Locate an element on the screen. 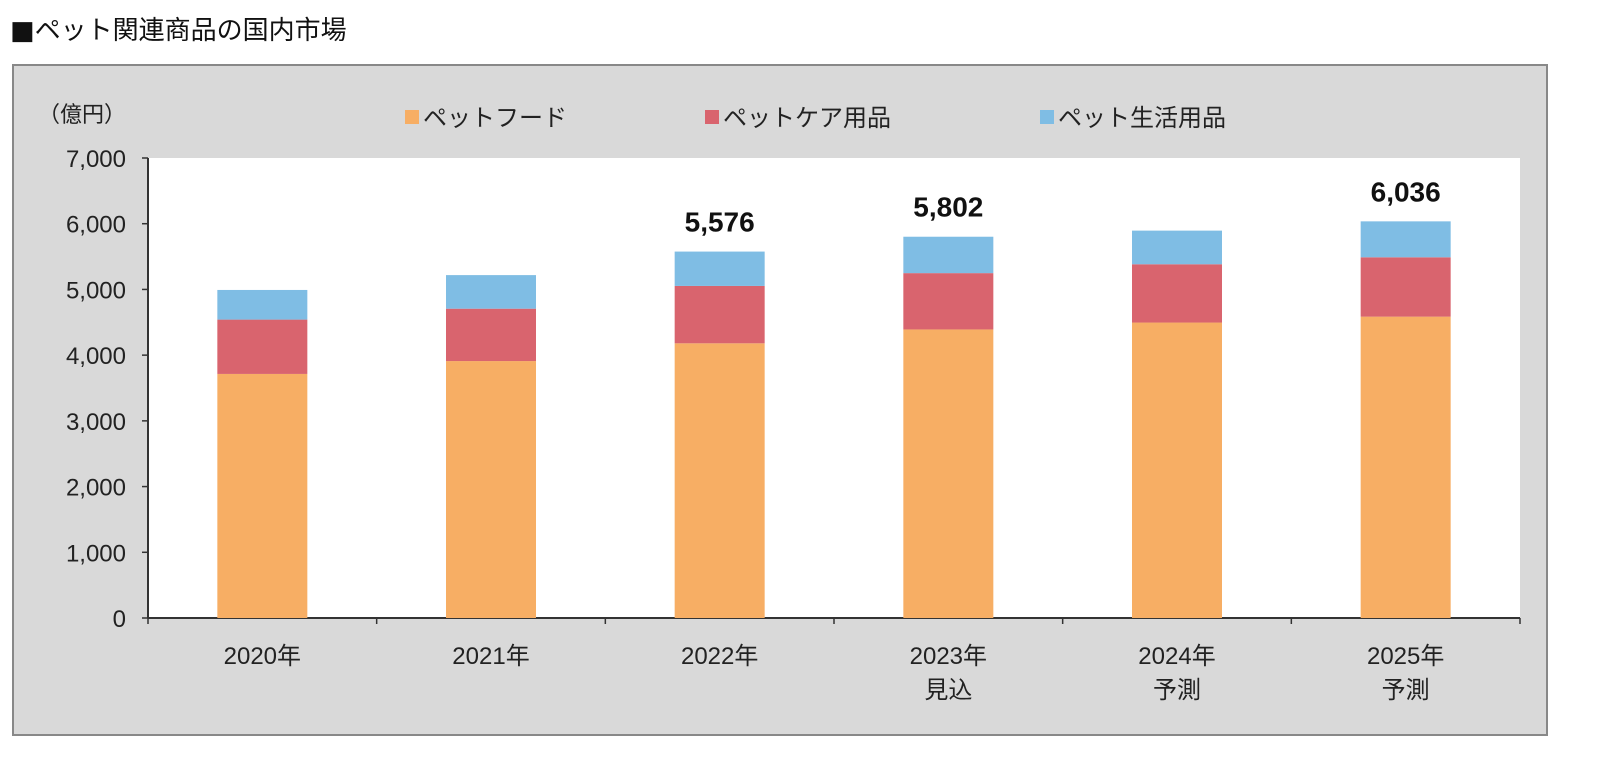 The image size is (1600, 760). chart-title: ■ペット関連商品の国内市場 is located at coordinates (178, 31).